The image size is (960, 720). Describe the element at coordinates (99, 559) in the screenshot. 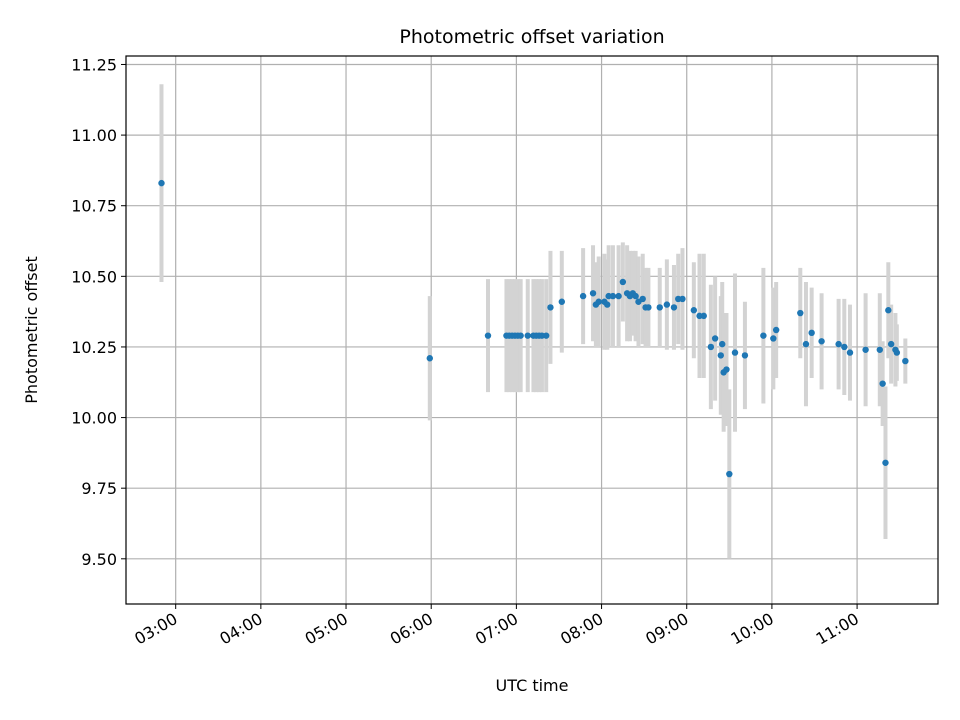

I see `y-tick-label: 9.50` at that location.